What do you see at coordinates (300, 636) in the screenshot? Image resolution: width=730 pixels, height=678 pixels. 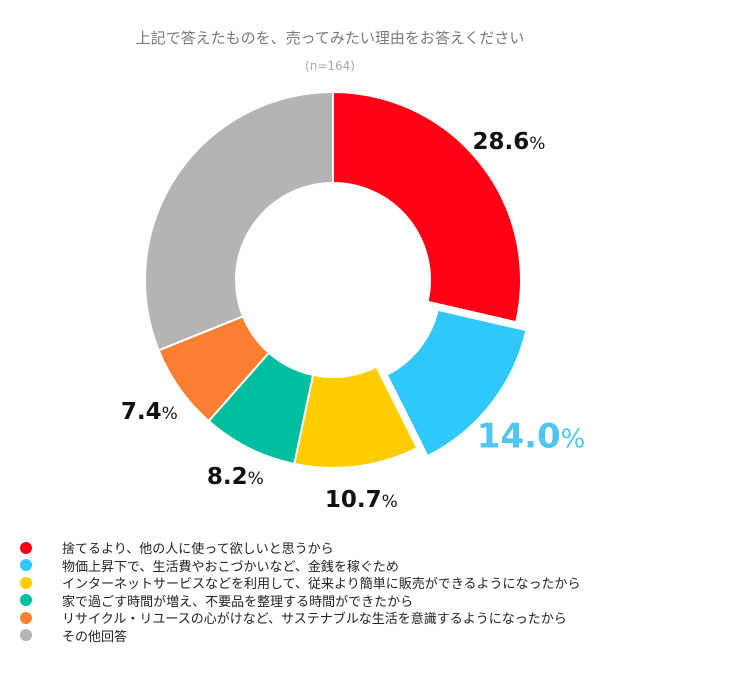 I see `legend-item: その他回答` at bounding box center [300, 636].